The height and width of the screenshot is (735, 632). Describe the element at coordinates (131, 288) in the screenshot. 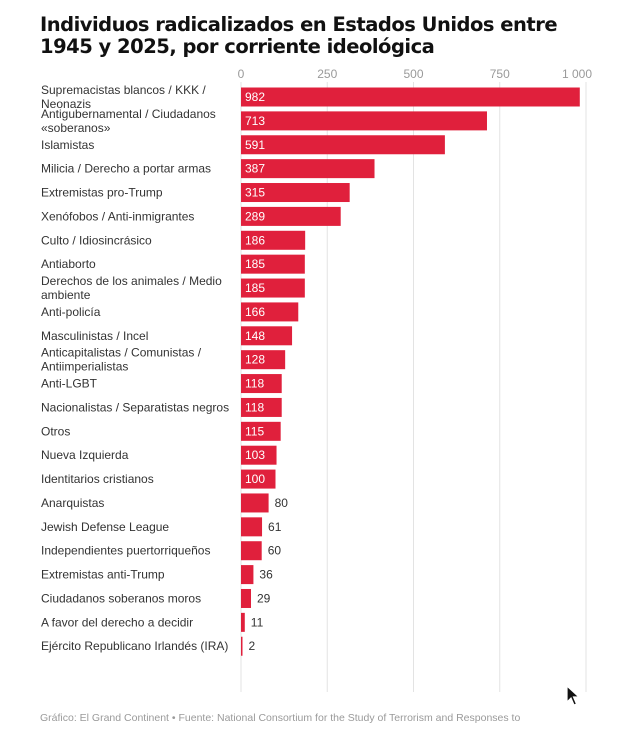

I see `category-label: Derechos de los animales / Medio ambiente` at that location.